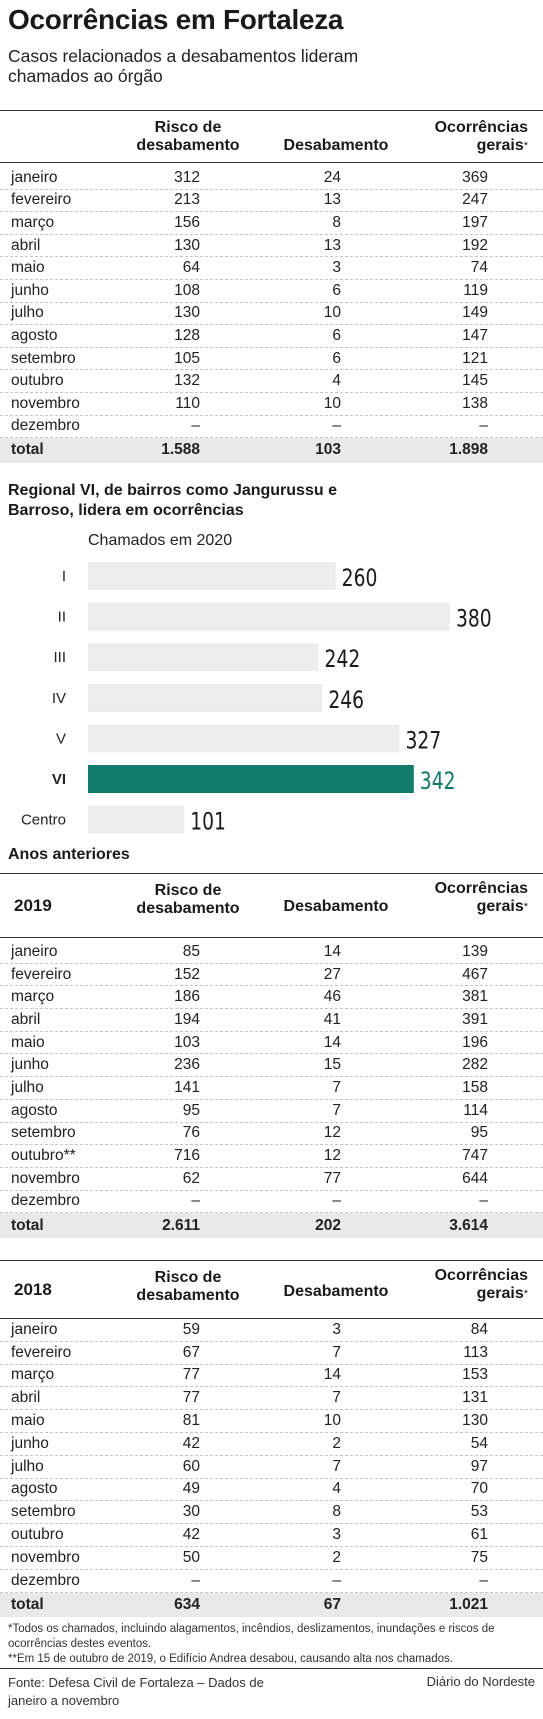 This screenshot has height=1719, width=543. What do you see at coordinates (332, 1019) in the screenshot?
I see `collapse-cell: 41` at bounding box center [332, 1019].